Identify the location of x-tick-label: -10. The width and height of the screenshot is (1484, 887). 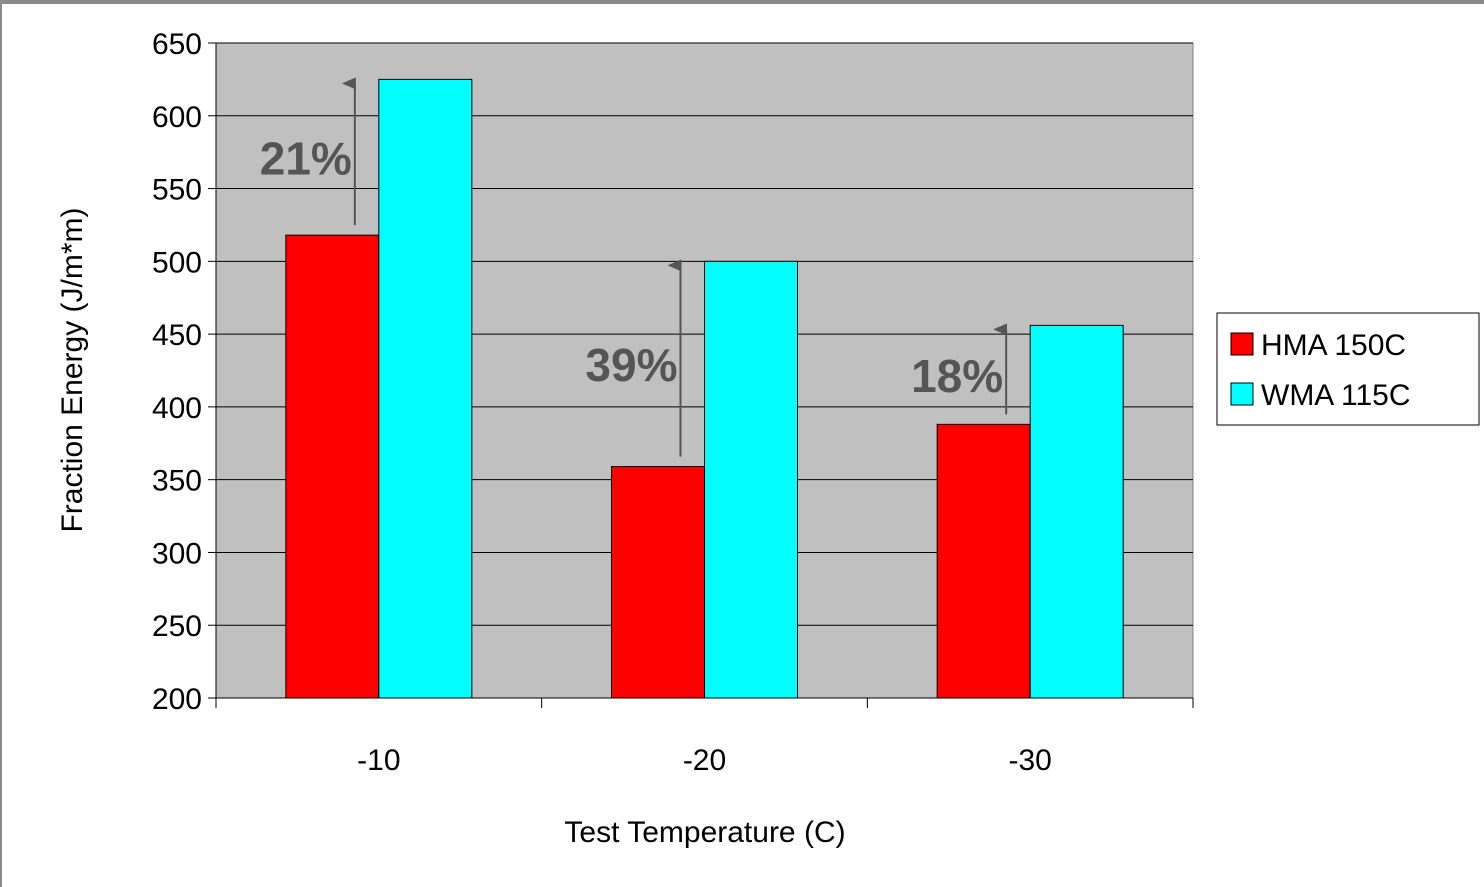
(378, 760).